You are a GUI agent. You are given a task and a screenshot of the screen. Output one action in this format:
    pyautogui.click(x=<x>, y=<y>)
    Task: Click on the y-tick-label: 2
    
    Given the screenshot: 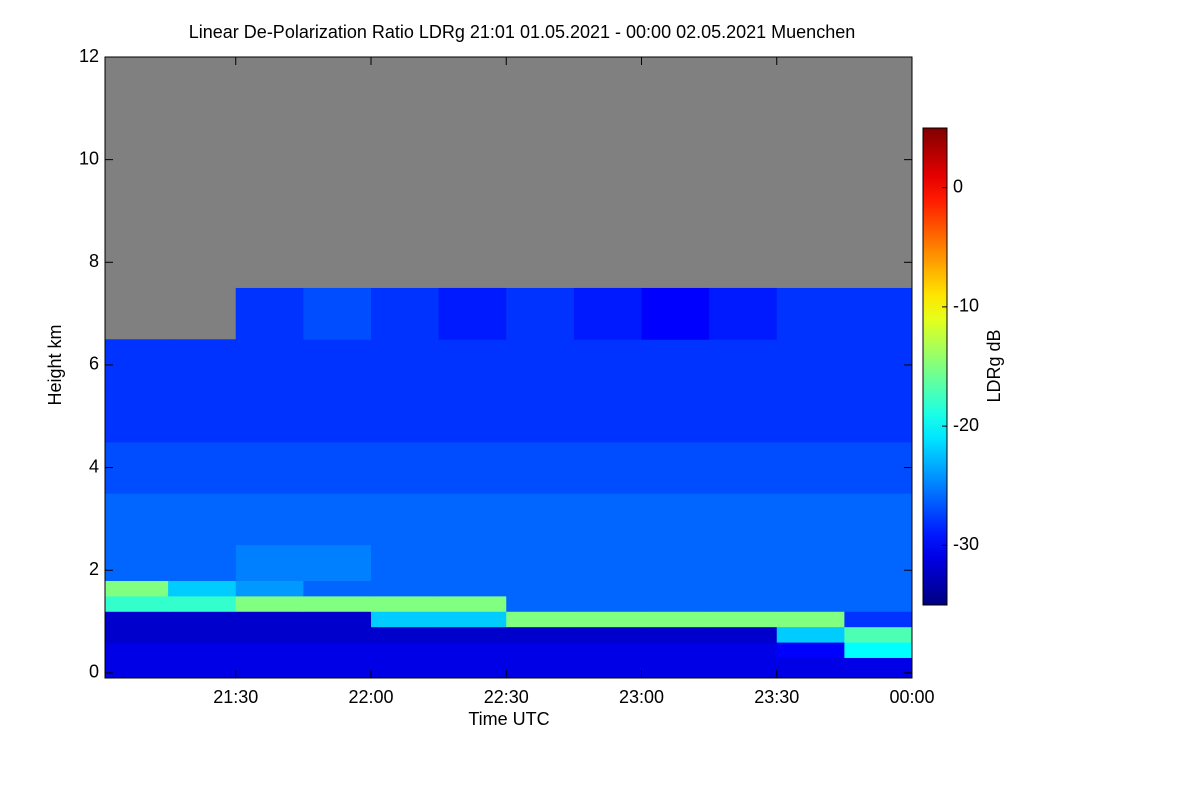 What is the action you would take?
    pyautogui.click(x=94, y=569)
    